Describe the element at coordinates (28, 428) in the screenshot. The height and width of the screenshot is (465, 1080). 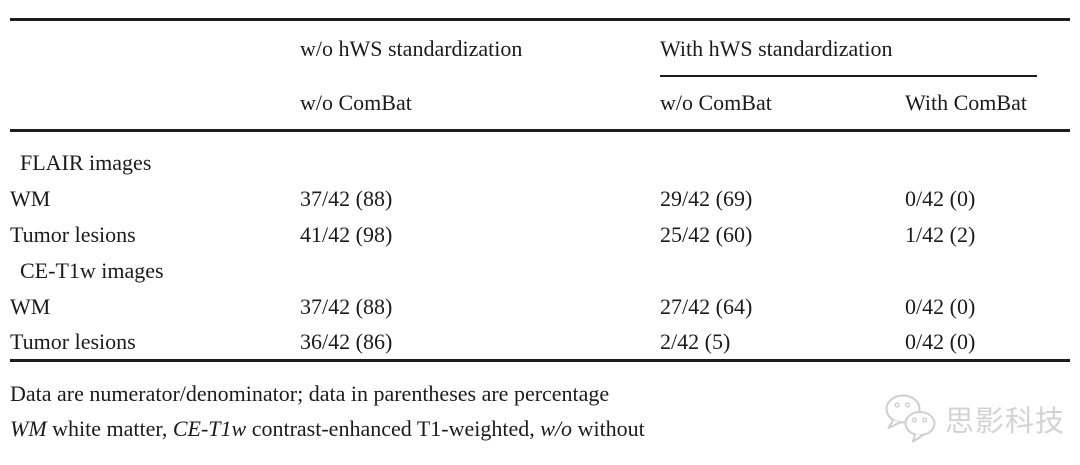
I see `footnote-abbrev: WM` at that location.